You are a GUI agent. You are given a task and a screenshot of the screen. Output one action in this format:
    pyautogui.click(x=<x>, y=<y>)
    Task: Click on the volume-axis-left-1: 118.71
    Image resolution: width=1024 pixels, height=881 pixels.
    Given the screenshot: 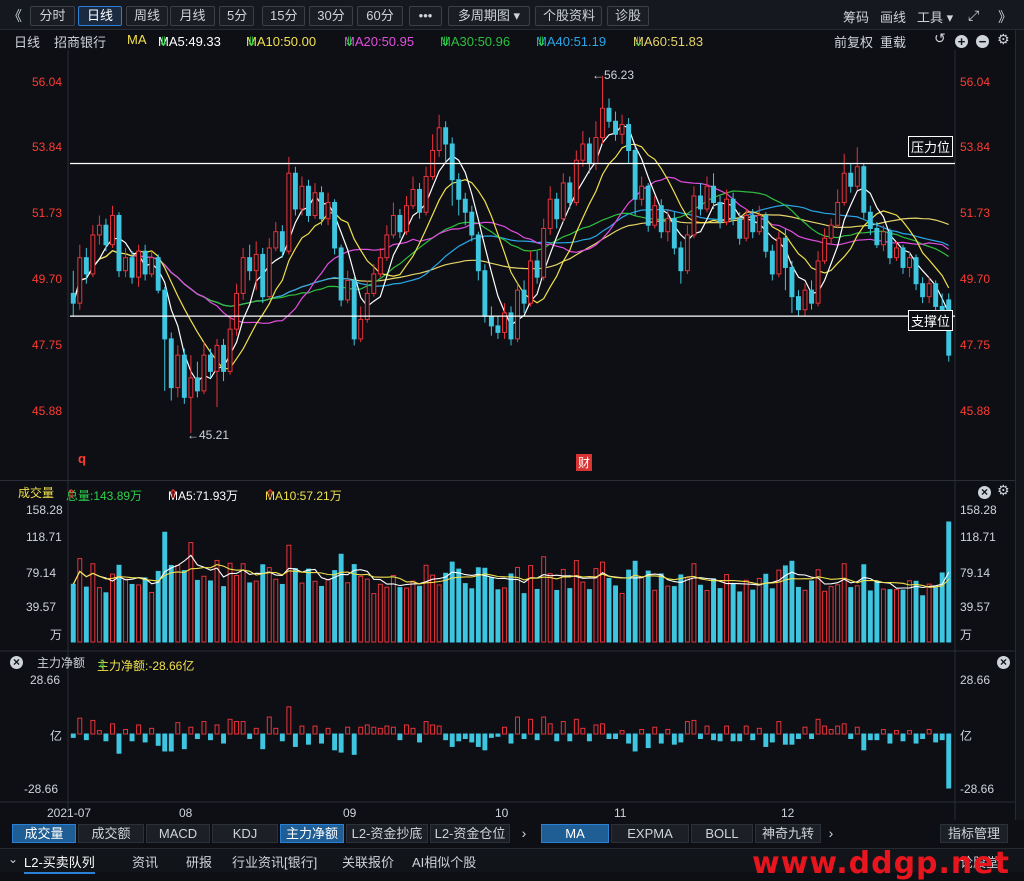 What is the action you would take?
    pyautogui.click(x=44, y=537)
    